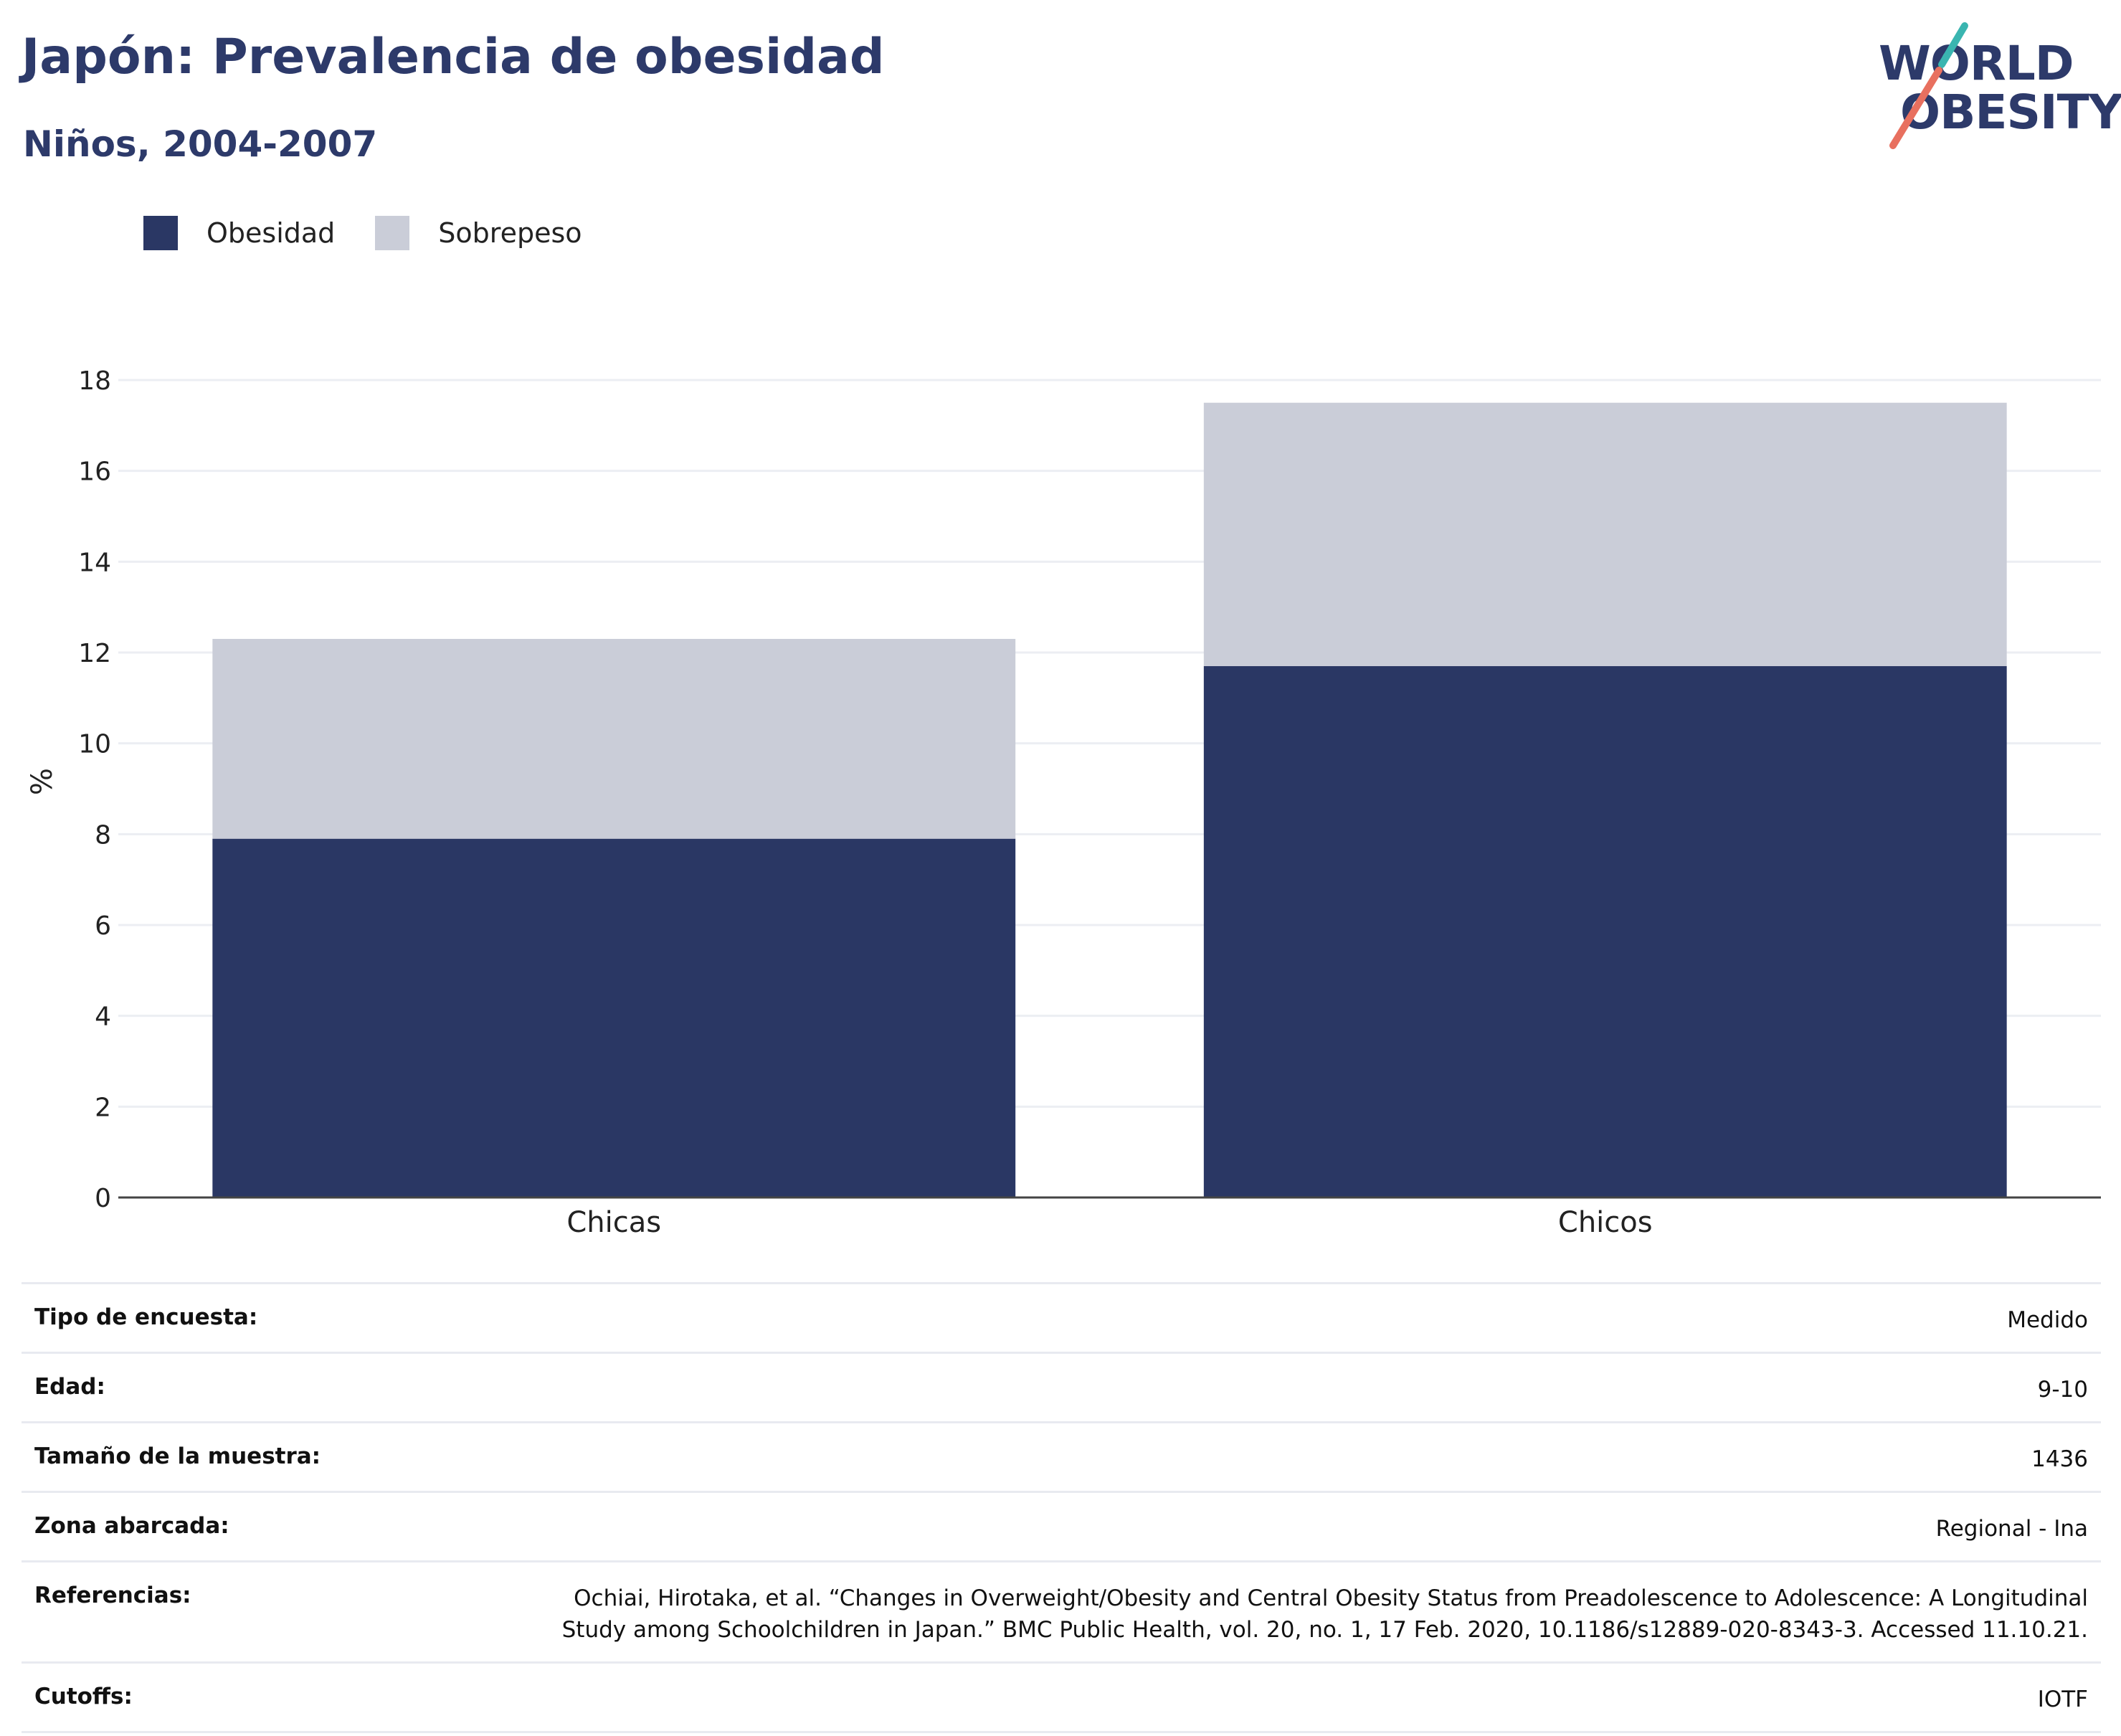 The height and width of the screenshot is (1736, 2121). What do you see at coordinates (1061, 1458) in the screenshot?
I see `info-row: Tamaño de la muestra: 1436` at bounding box center [1061, 1458].